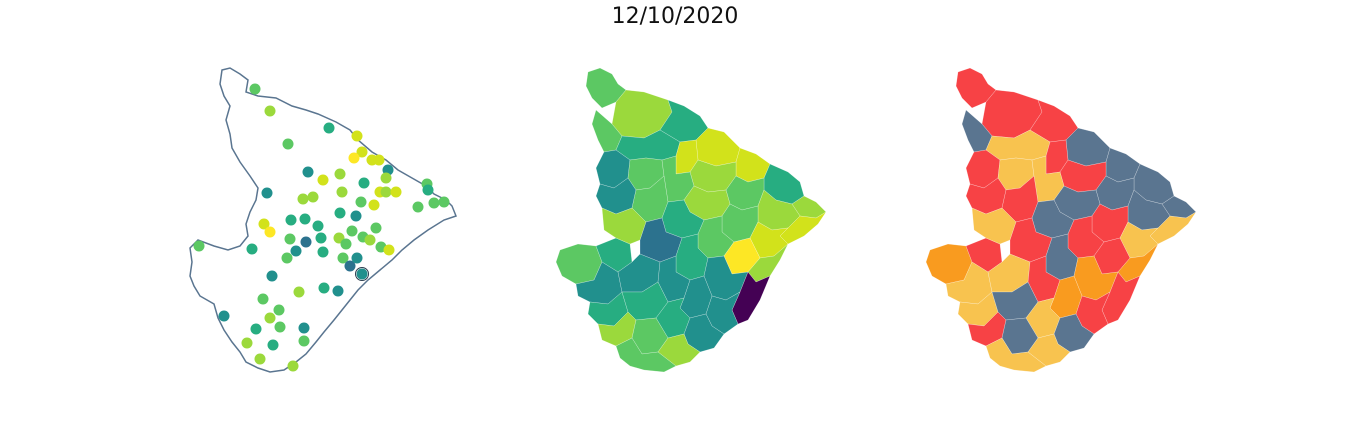 This screenshot has height=444, width=1350. I want to click on choropleth-map, so click(691, 220).